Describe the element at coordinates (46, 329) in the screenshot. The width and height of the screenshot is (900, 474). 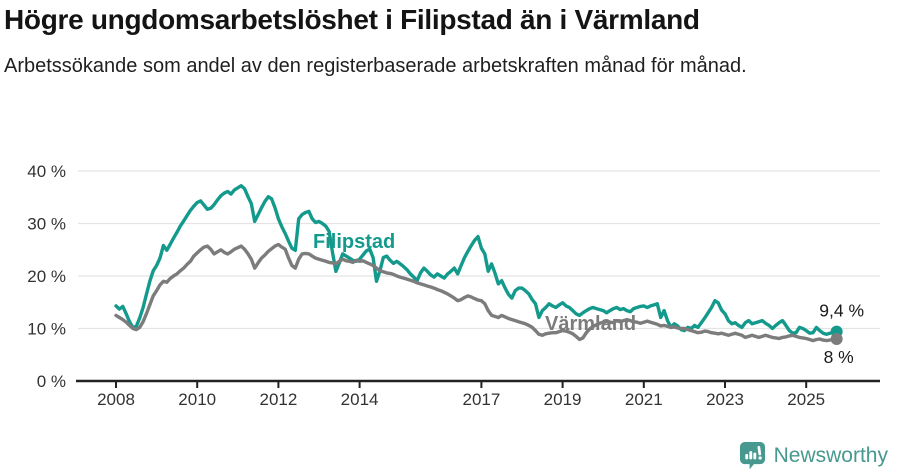
I see `y-axis-label: 10 %` at that location.